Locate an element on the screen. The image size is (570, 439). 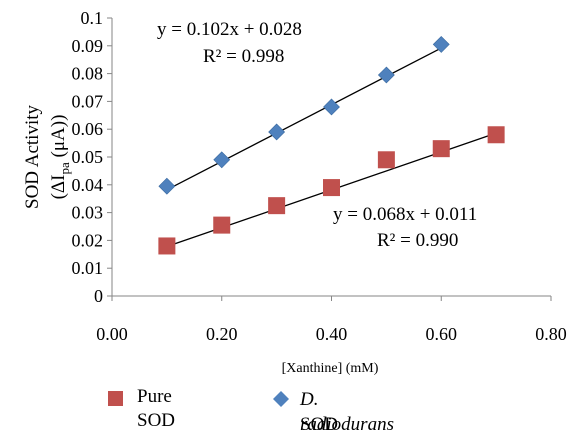
y-tick-label: 0.05 is located at coordinates (88, 157).